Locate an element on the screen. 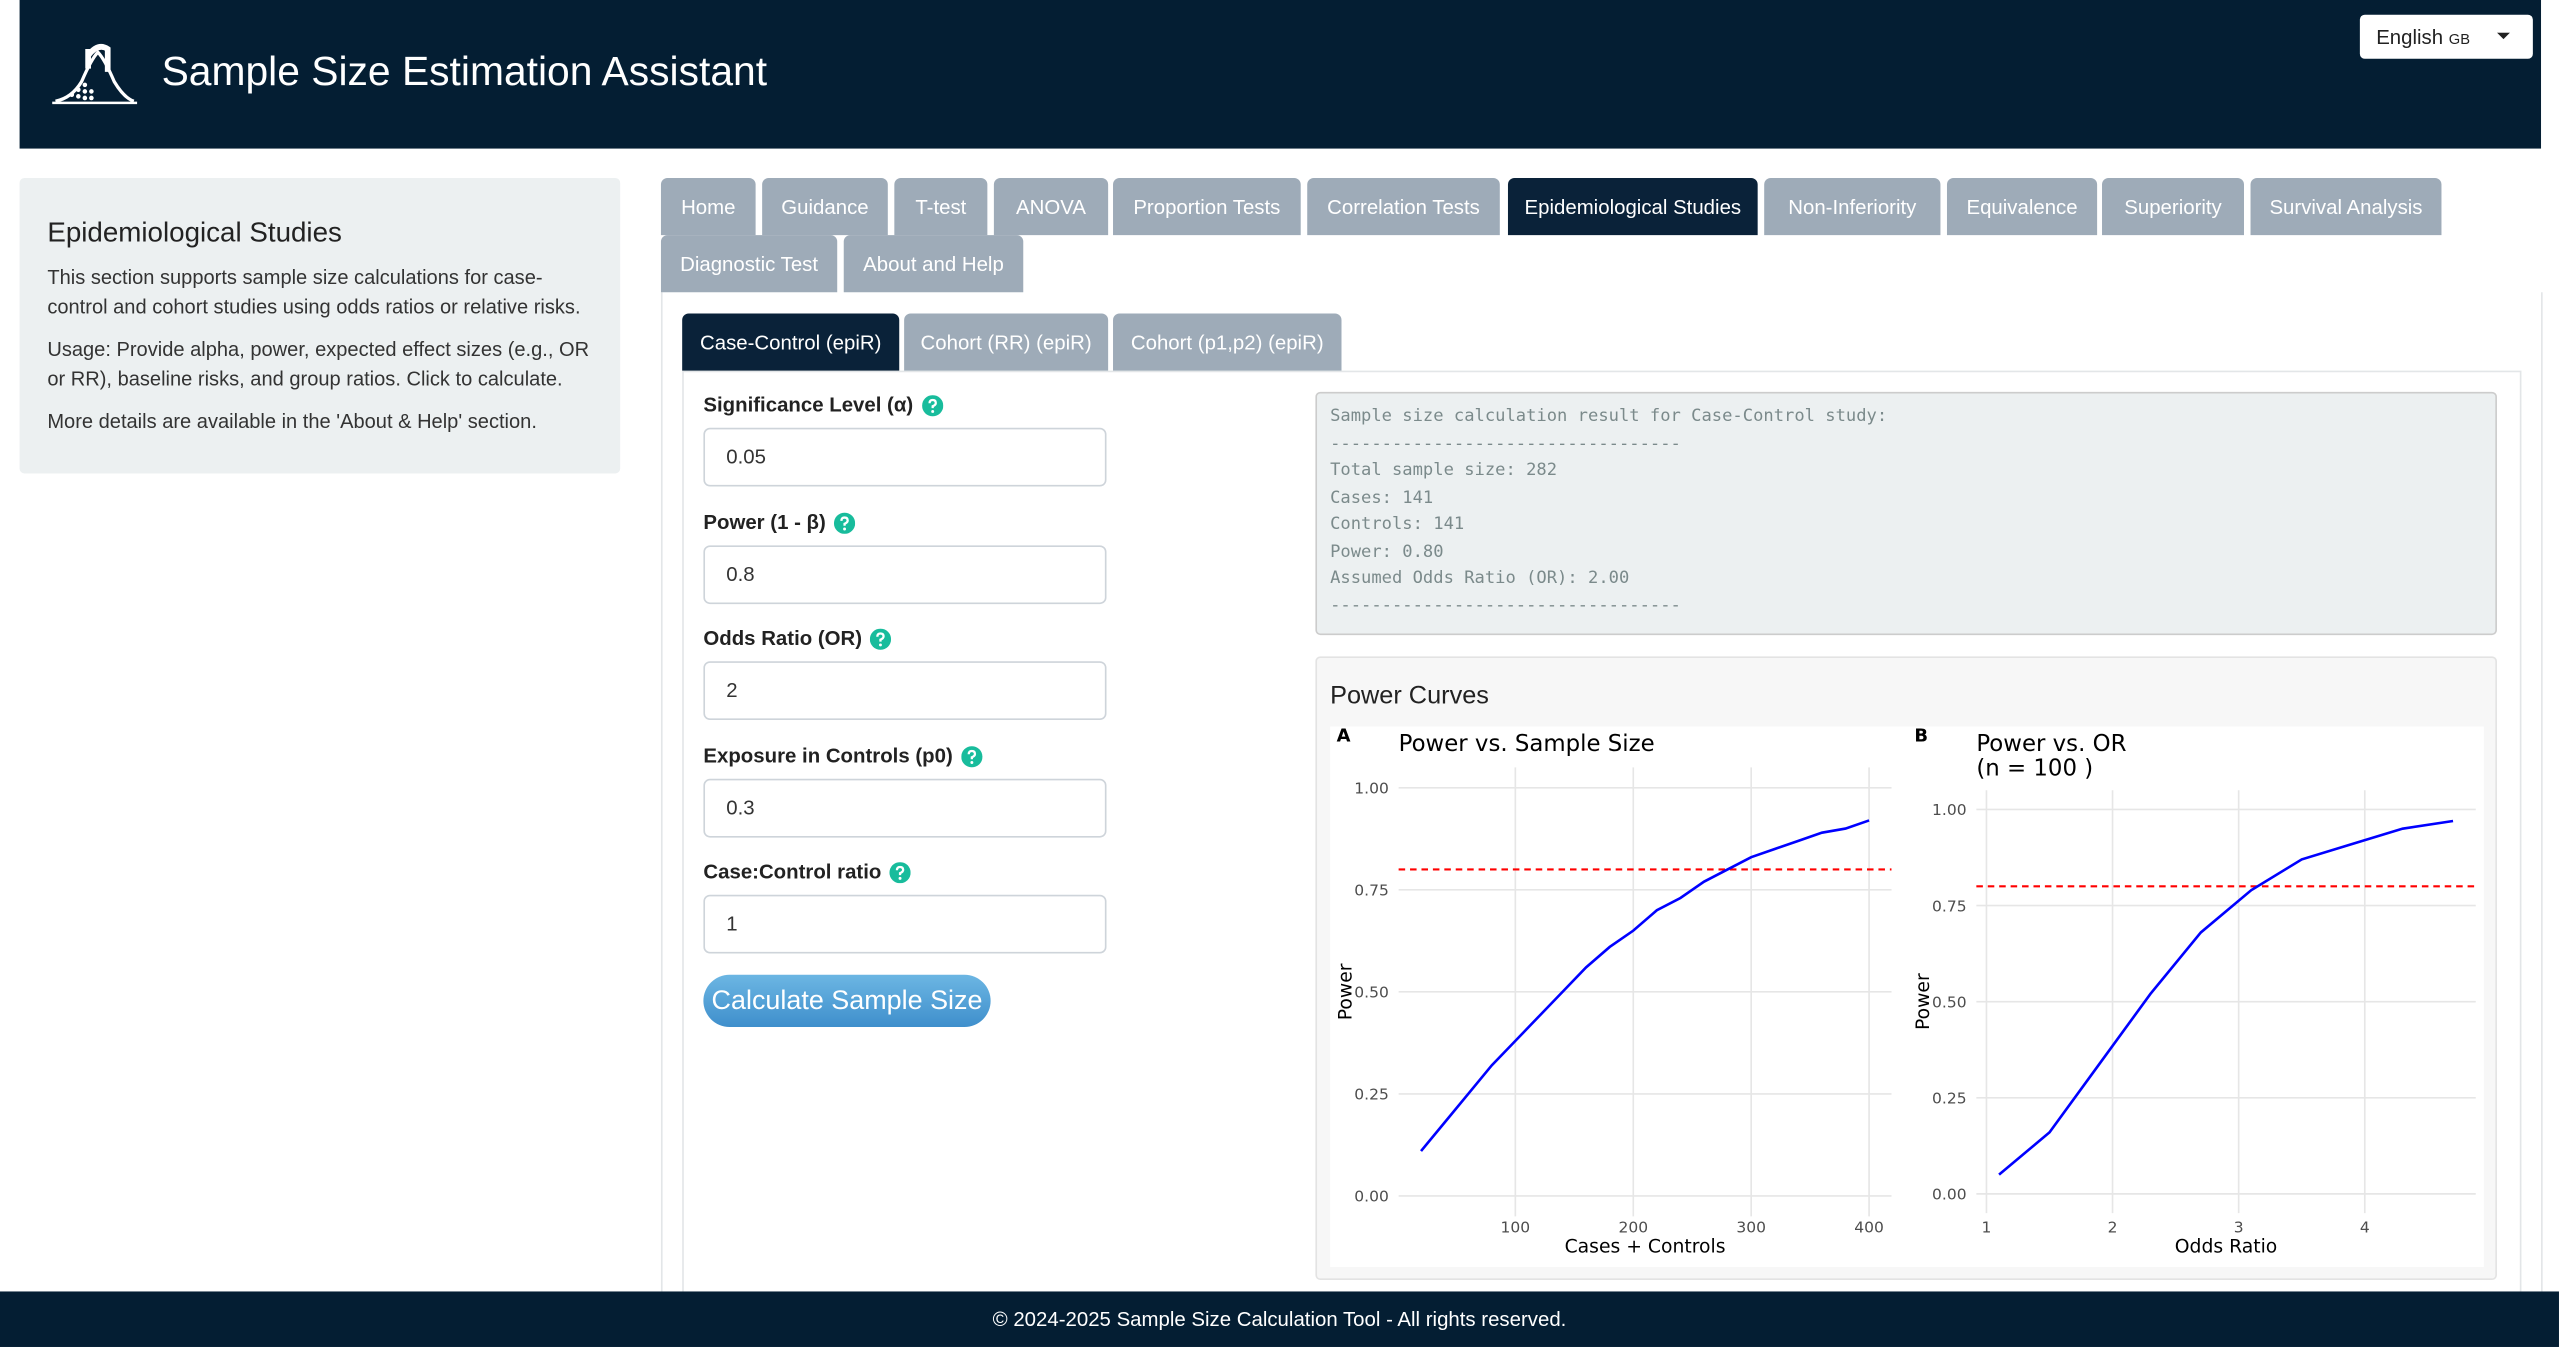 Image resolution: width=2559 pixels, height=1347 pixels. nav-tab: Guidance is located at coordinates (825, 206).